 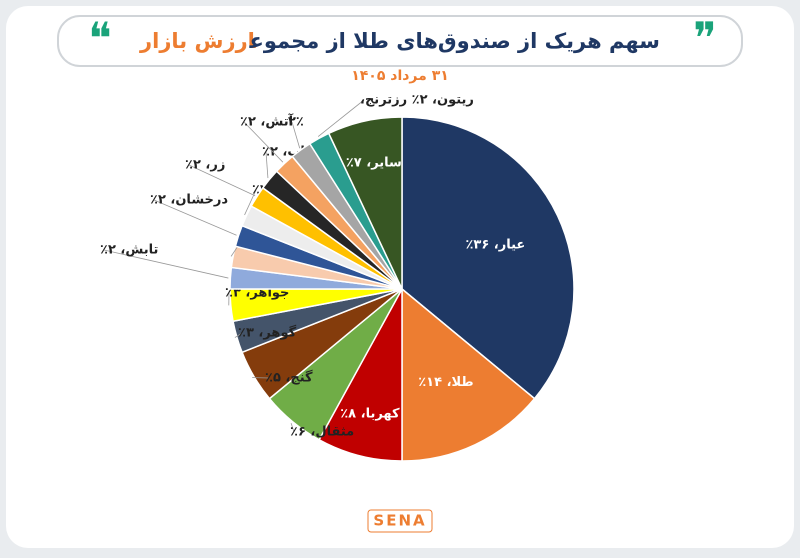 What do you see at coordinates (399, 521) in the screenshot?
I see `logo: SENA` at bounding box center [399, 521].